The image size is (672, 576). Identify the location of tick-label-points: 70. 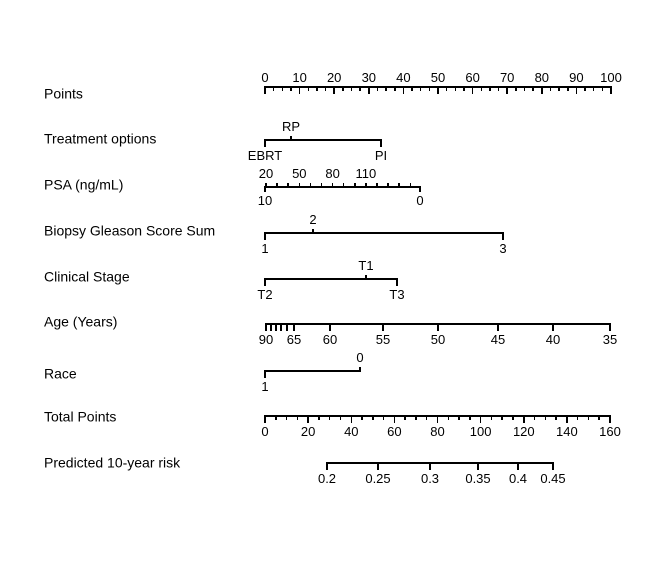
(507, 77).